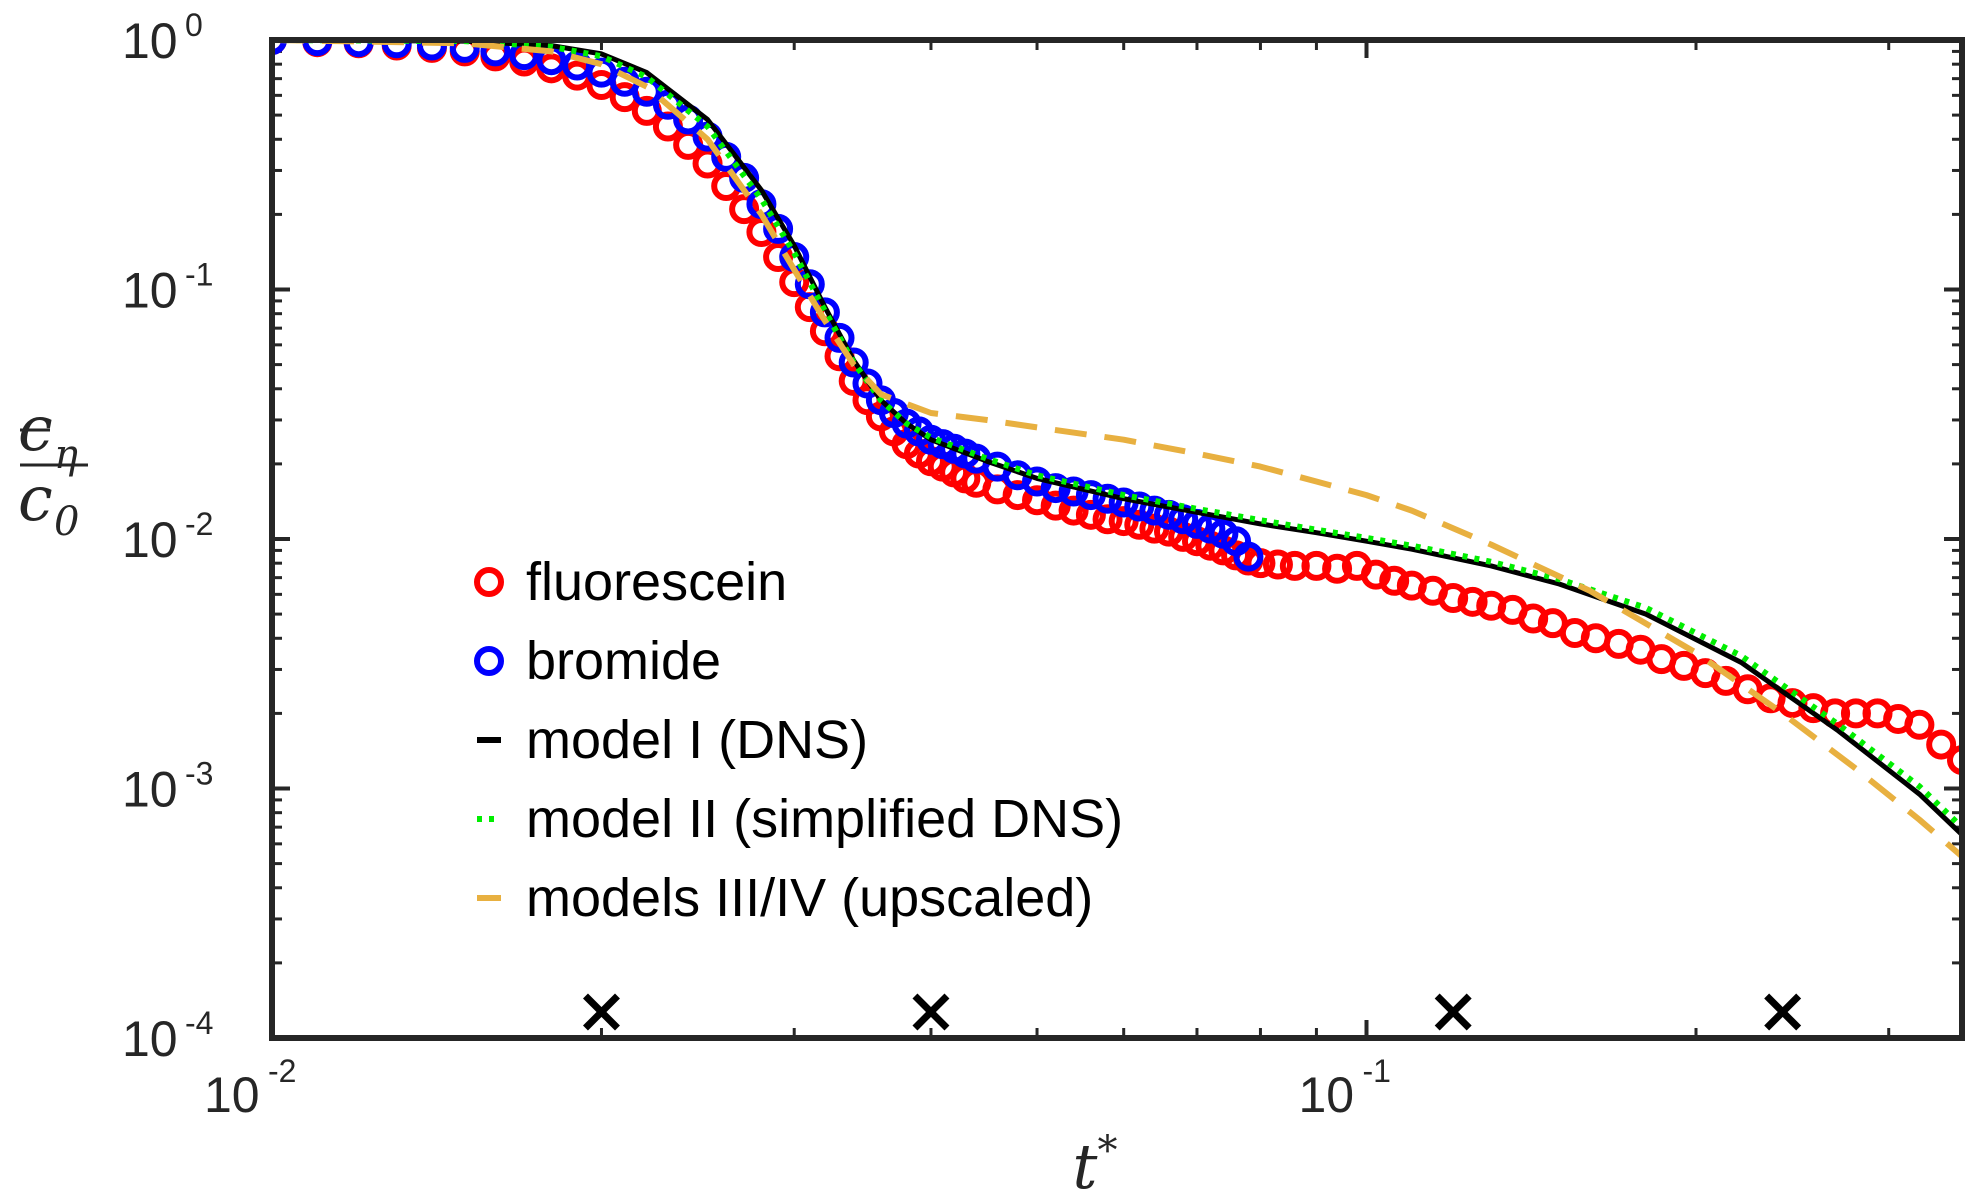 This screenshot has height=1202, width=1974. I want to click on y-tick-label: 10 -3, so click(167, 787).